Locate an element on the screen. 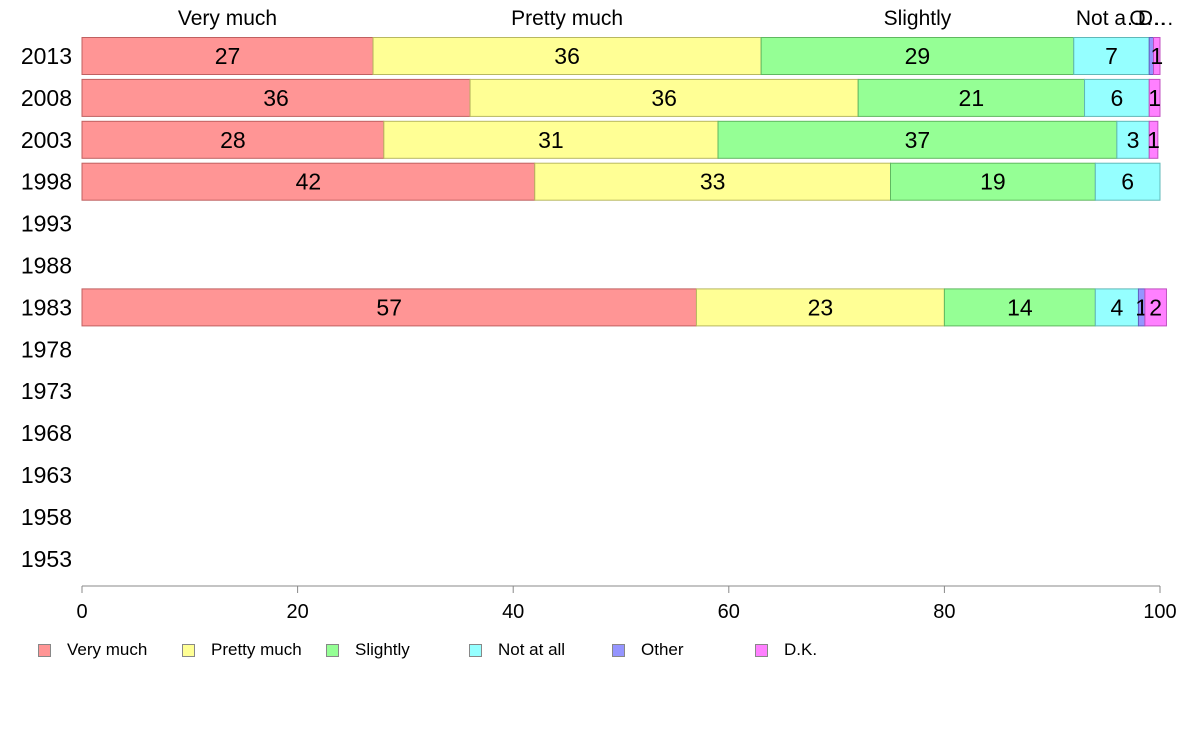 This screenshot has height=736, width=1188. data-label-2008-not-at-all: 6 is located at coordinates (1116, 98).